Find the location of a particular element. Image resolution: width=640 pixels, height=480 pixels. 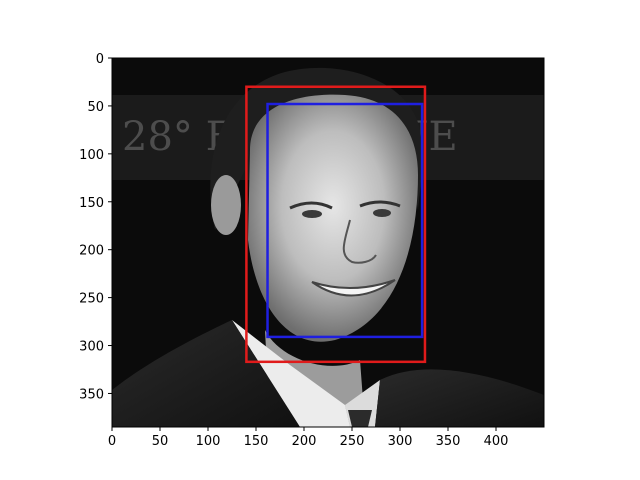

x-tick-label: 300 is located at coordinates (400, 441).